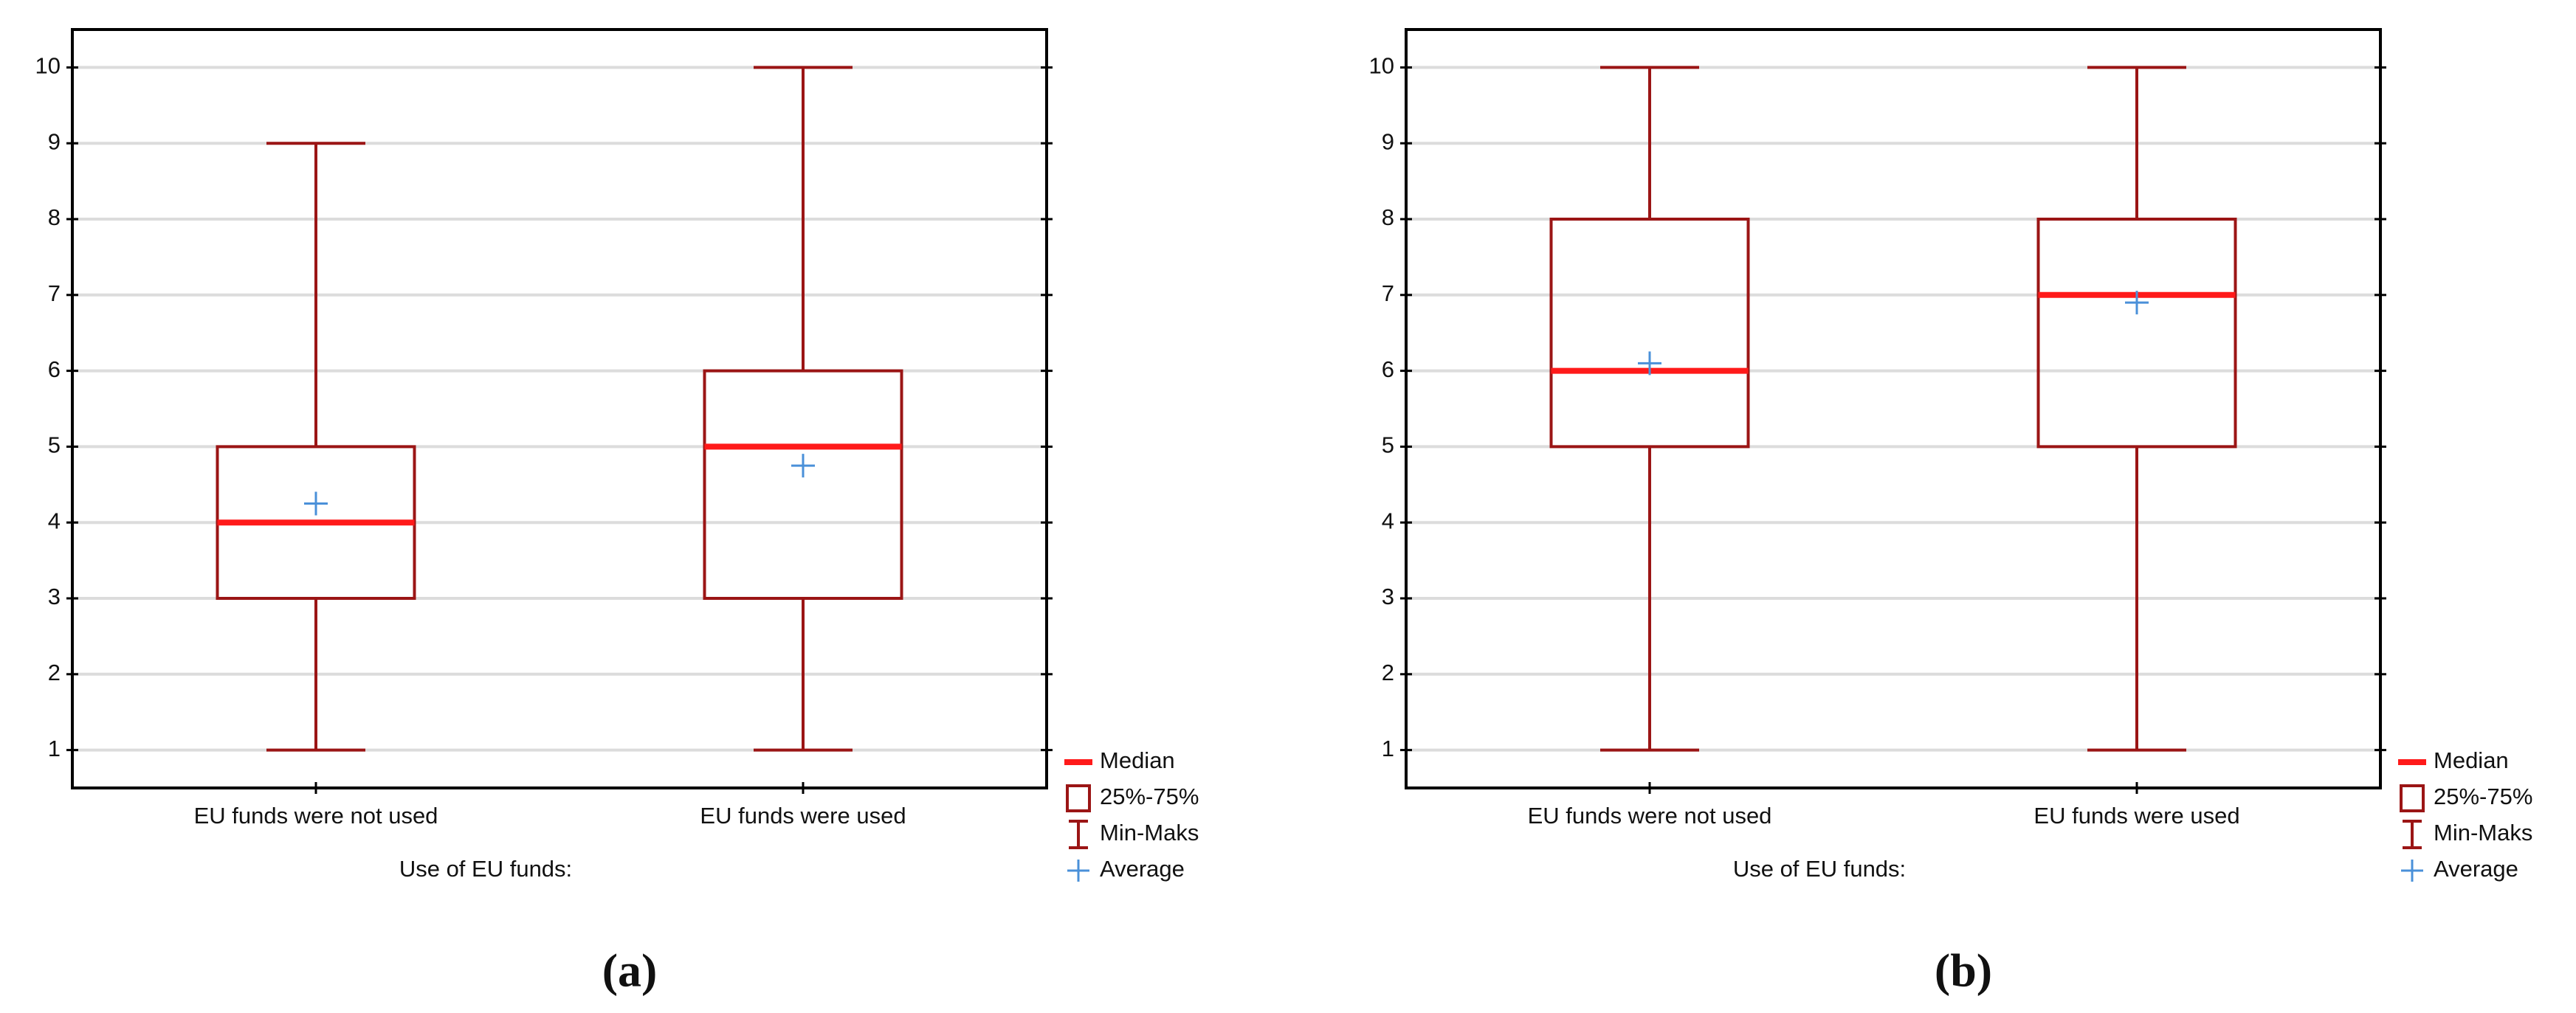 This screenshot has height=1013, width=2576. What do you see at coordinates (630, 970) in the screenshot?
I see `caption: (a)` at bounding box center [630, 970].